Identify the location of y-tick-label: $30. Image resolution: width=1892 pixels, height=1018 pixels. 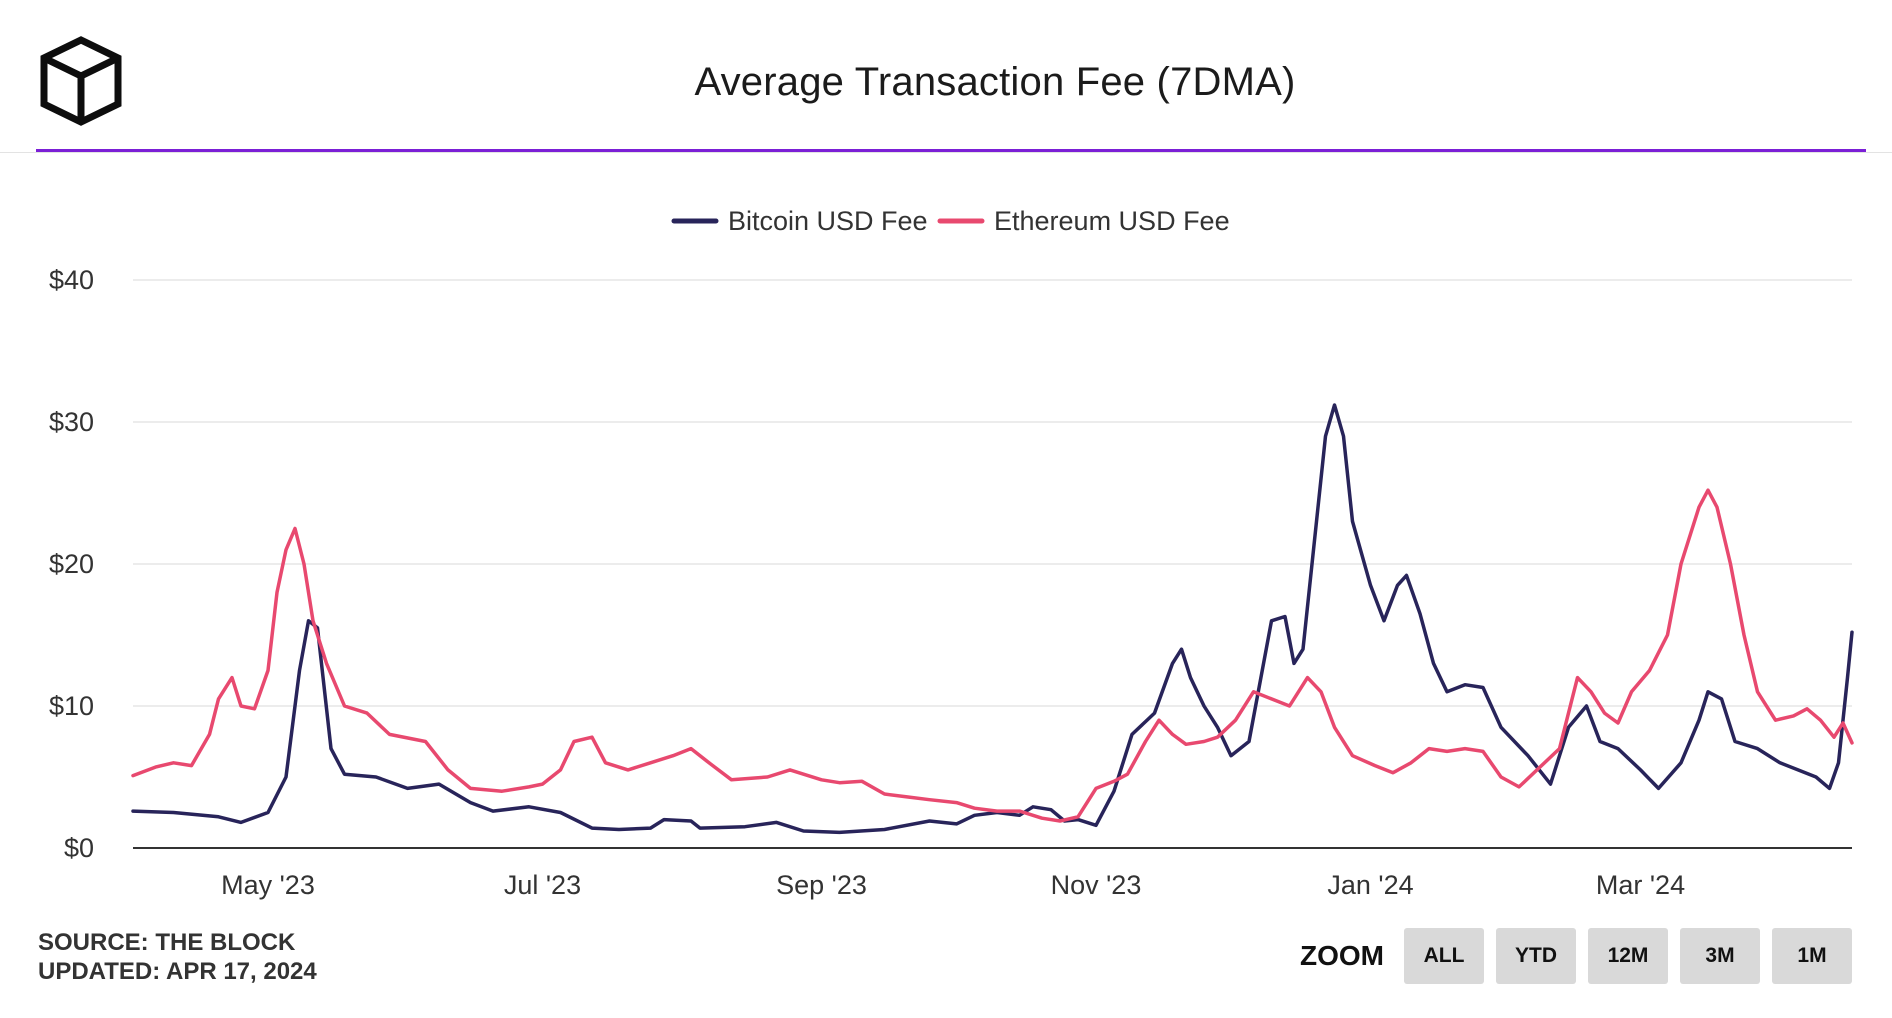
(71, 422).